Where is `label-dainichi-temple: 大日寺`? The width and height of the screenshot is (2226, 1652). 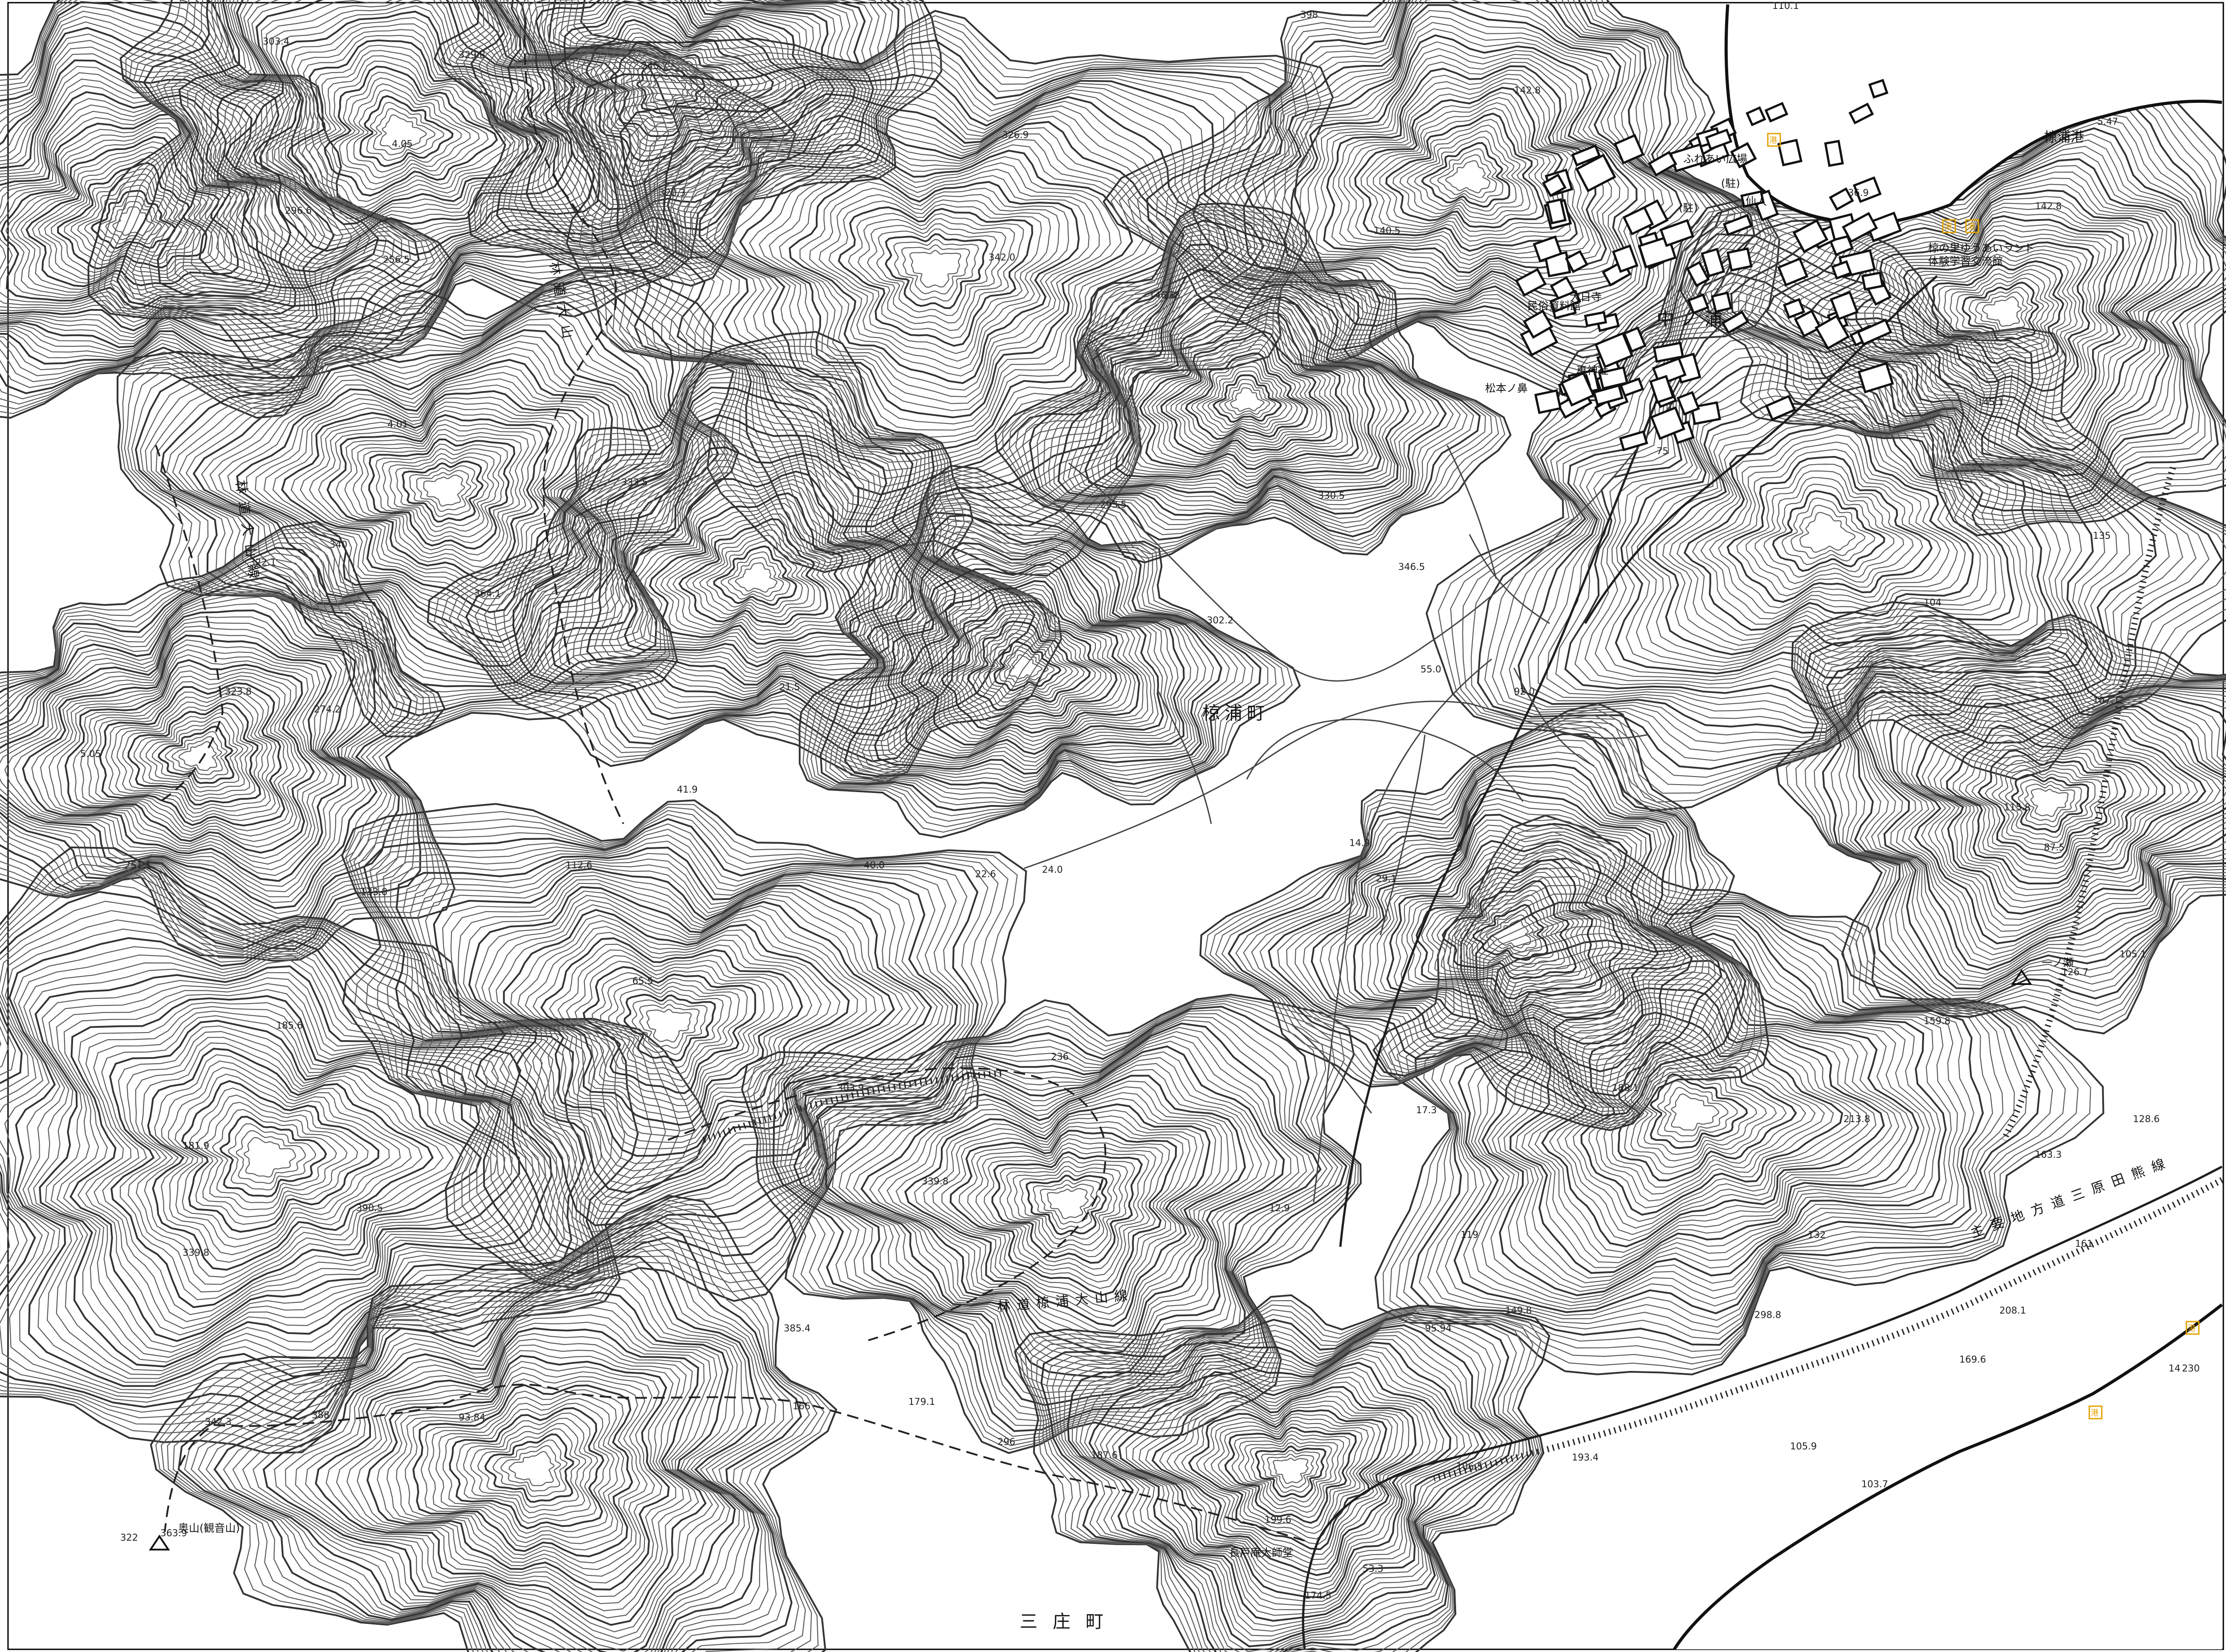 label-dainichi-temple: 大日寺 is located at coordinates (1586, 297).